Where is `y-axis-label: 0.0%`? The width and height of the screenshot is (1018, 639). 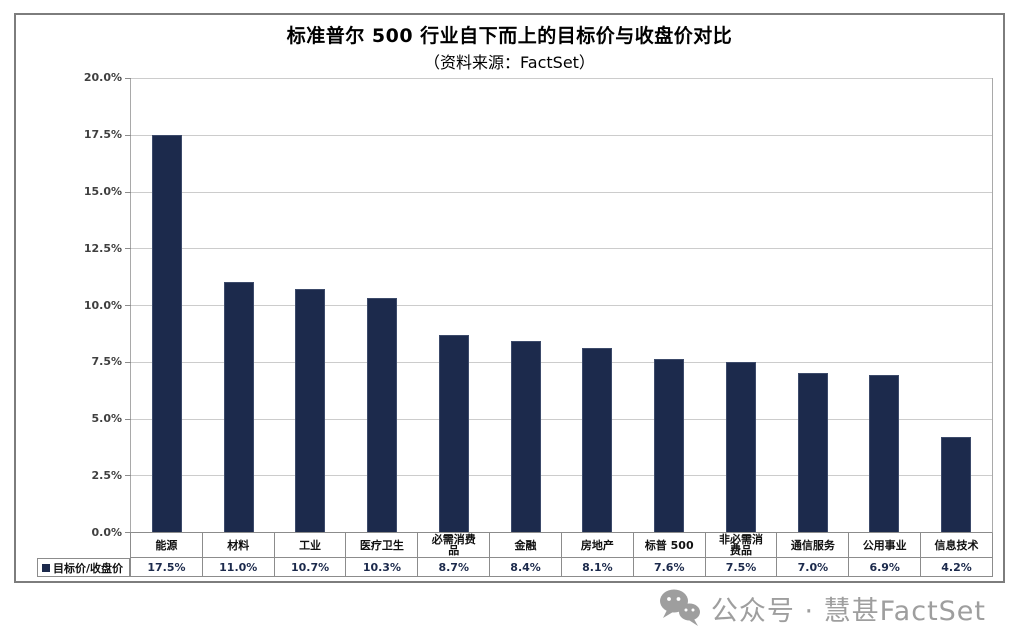
y-axis-label: 0.0% is located at coordinates (106, 532).